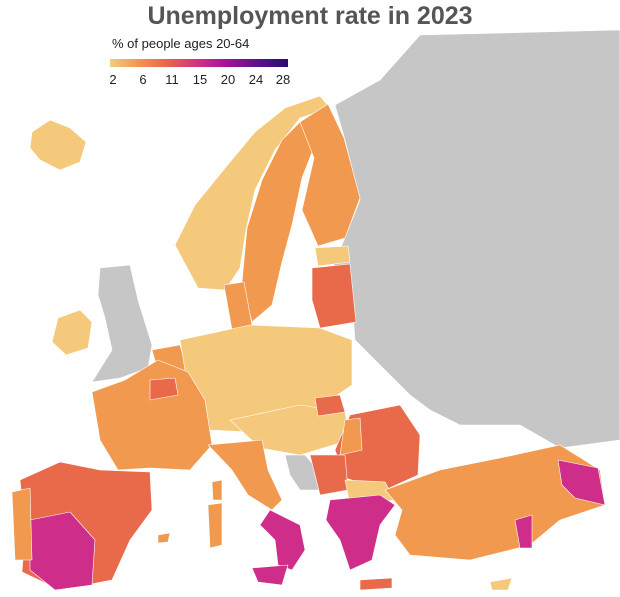  What do you see at coordinates (360, 532) in the screenshot?
I see `region-greece` at bounding box center [360, 532].